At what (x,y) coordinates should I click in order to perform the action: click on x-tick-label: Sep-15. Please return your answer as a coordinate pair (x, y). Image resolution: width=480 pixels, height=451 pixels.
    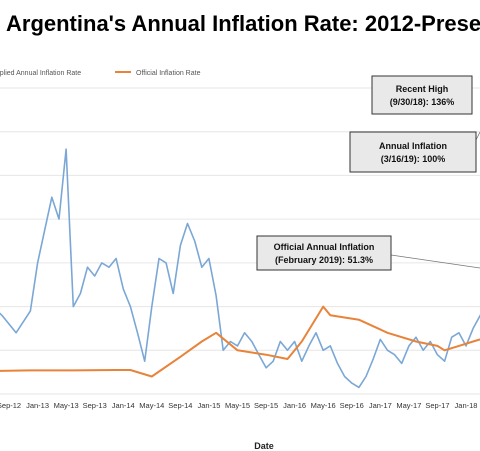
    Looking at the image, I should click on (266, 405).